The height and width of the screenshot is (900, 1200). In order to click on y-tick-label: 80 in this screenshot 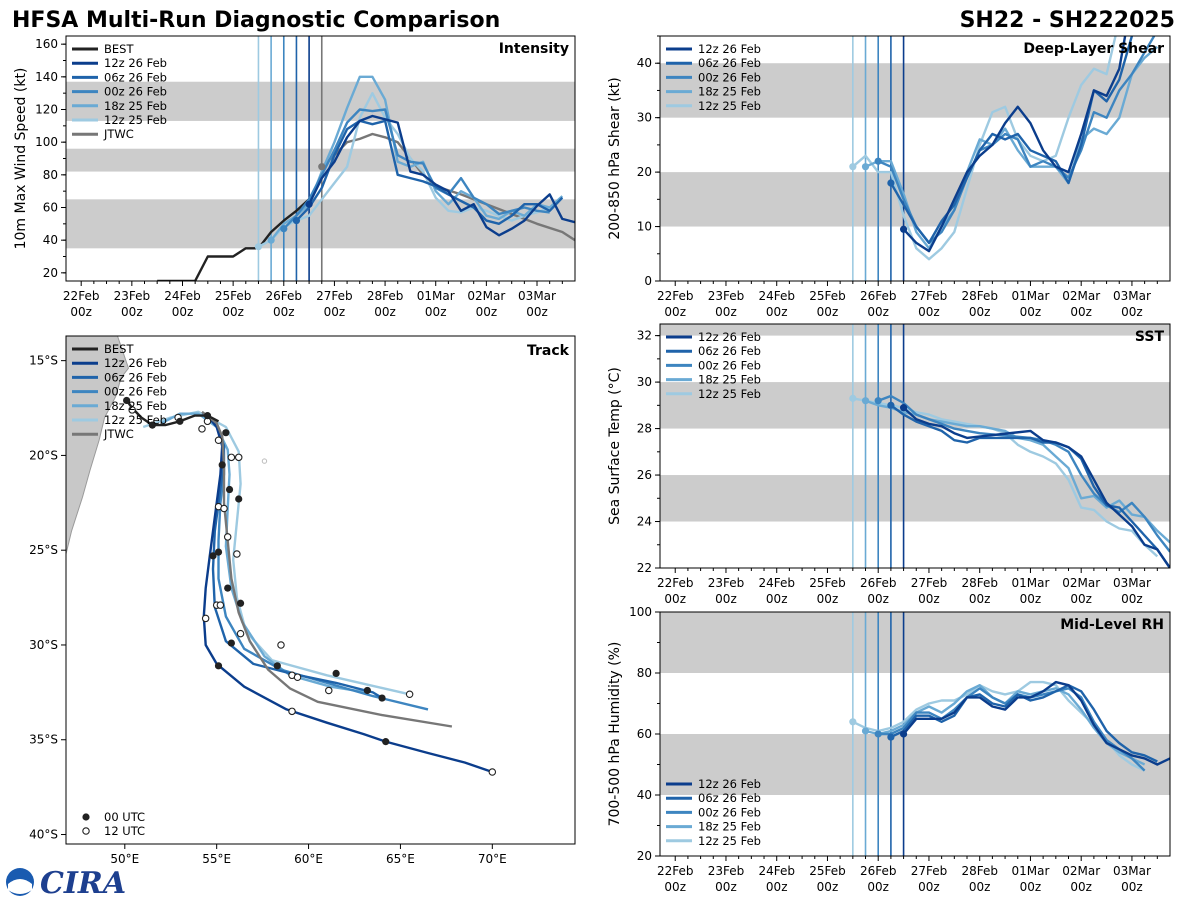, I will do `click(644, 673)`.